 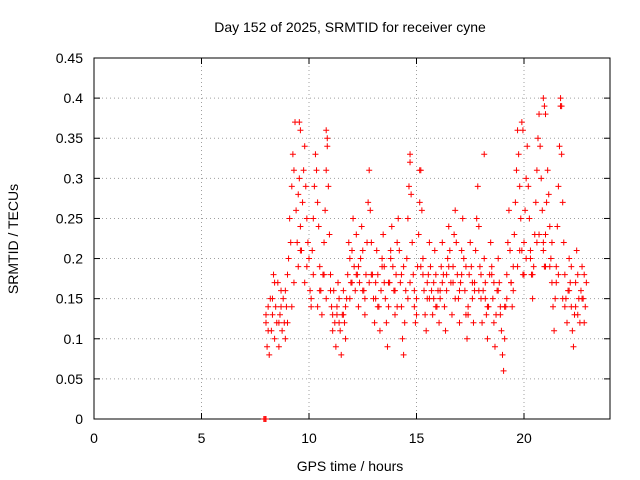 What do you see at coordinates (69, 238) in the screenshot?
I see `y-tick-labels: 0 0.05 0.1 0.15 0.2 0.25 0.3 0.35 0.4 0.45` at bounding box center [69, 238].